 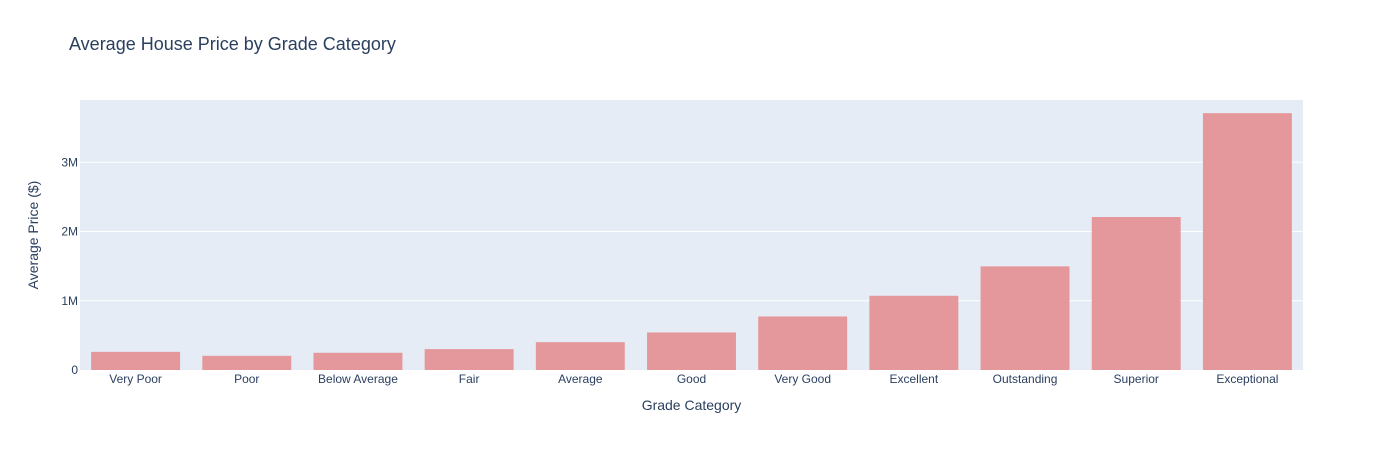 I want to click on x-tick-label: Good, so click(x=691, y=379).